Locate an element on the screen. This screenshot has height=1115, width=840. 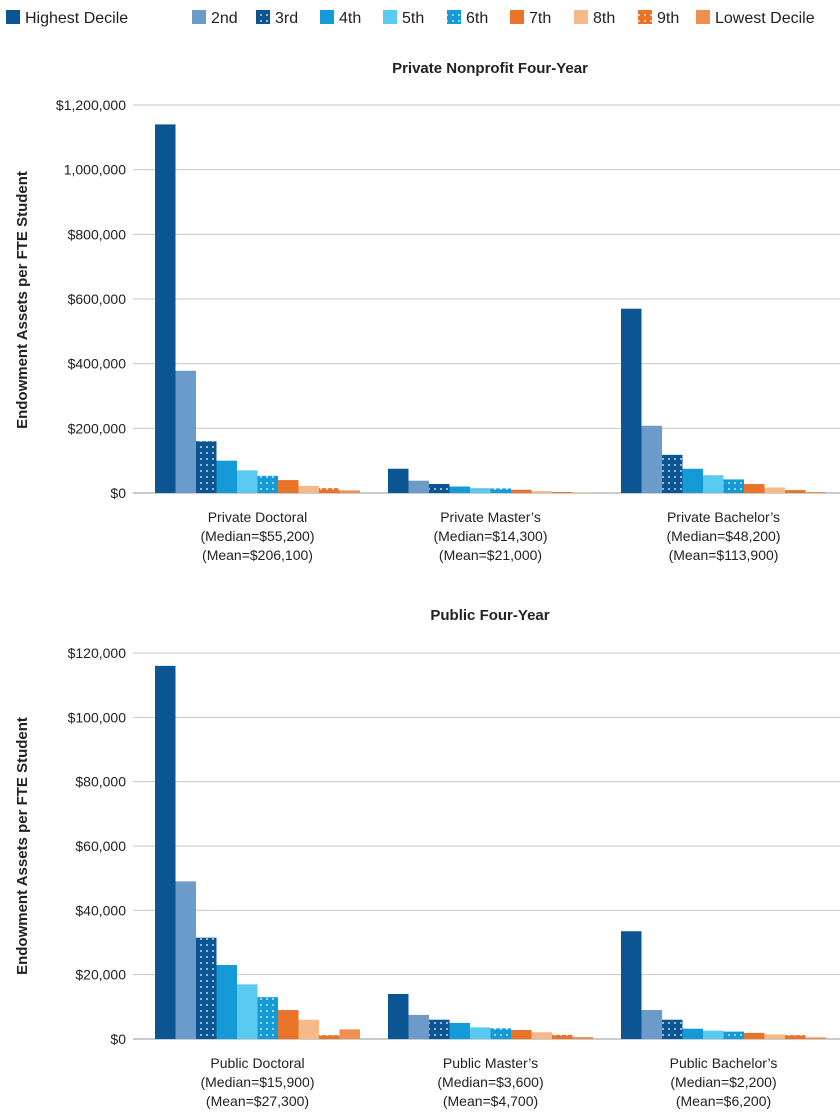
legend-label-1: 2nd is located at coordinates (224, 18).